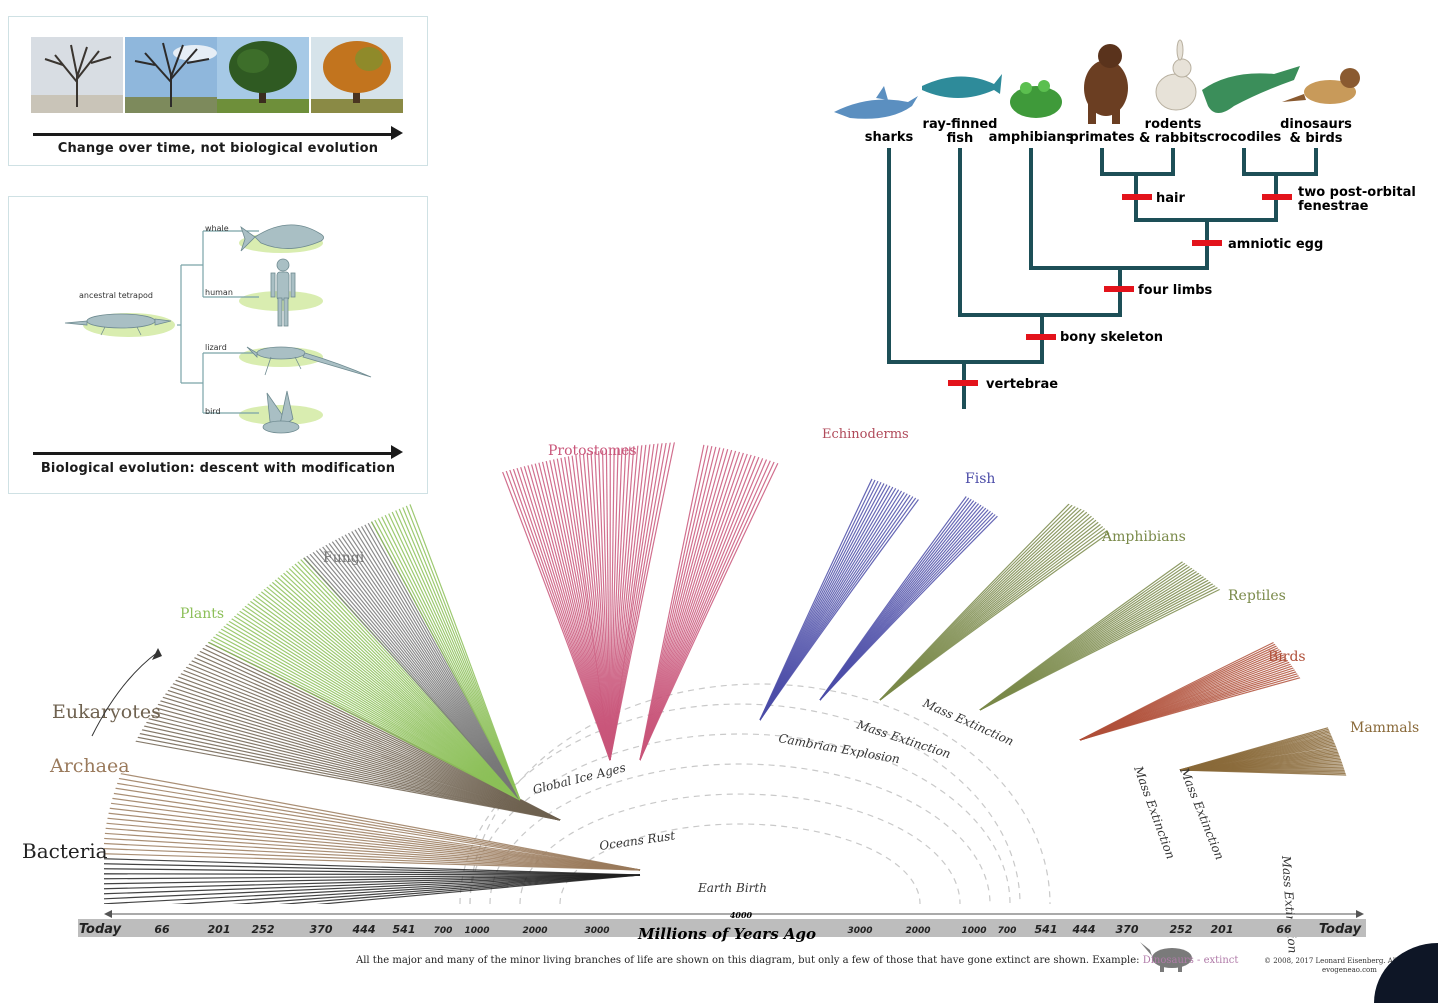  What do you see at coordinates (202, 614) in the screenshot?
I see `group-plants: Plants` at bounding box center [202, 614].